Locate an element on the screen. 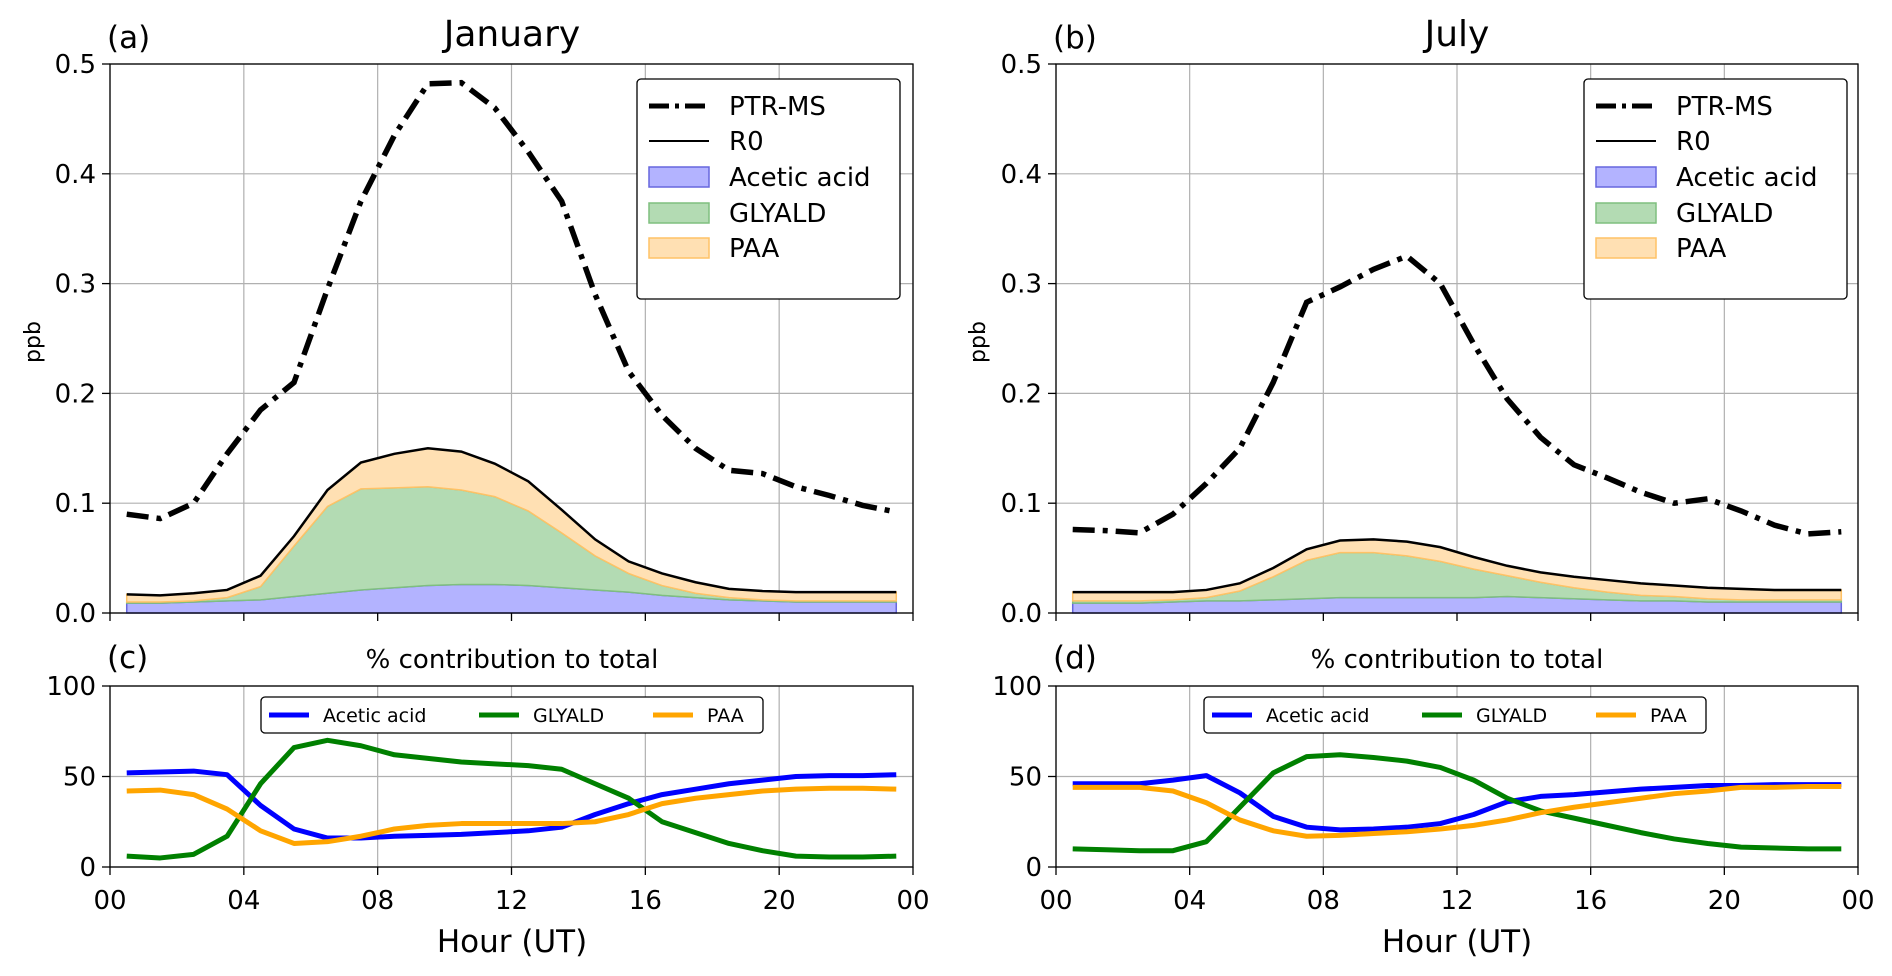 The height and width of the screenshot is (976, 1892). panel-letter: (d) is located at coordinates (1075, 658).